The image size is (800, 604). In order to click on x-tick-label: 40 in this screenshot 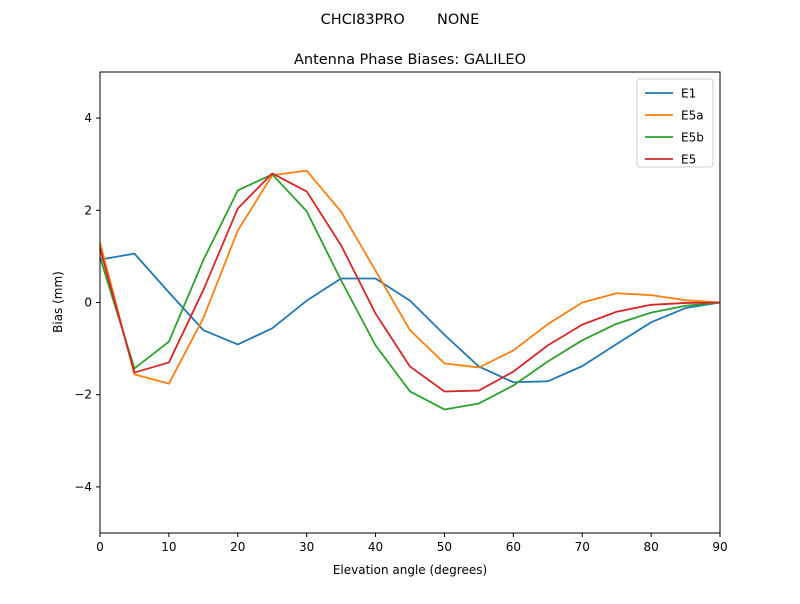, I will do `click(375, 547)`.